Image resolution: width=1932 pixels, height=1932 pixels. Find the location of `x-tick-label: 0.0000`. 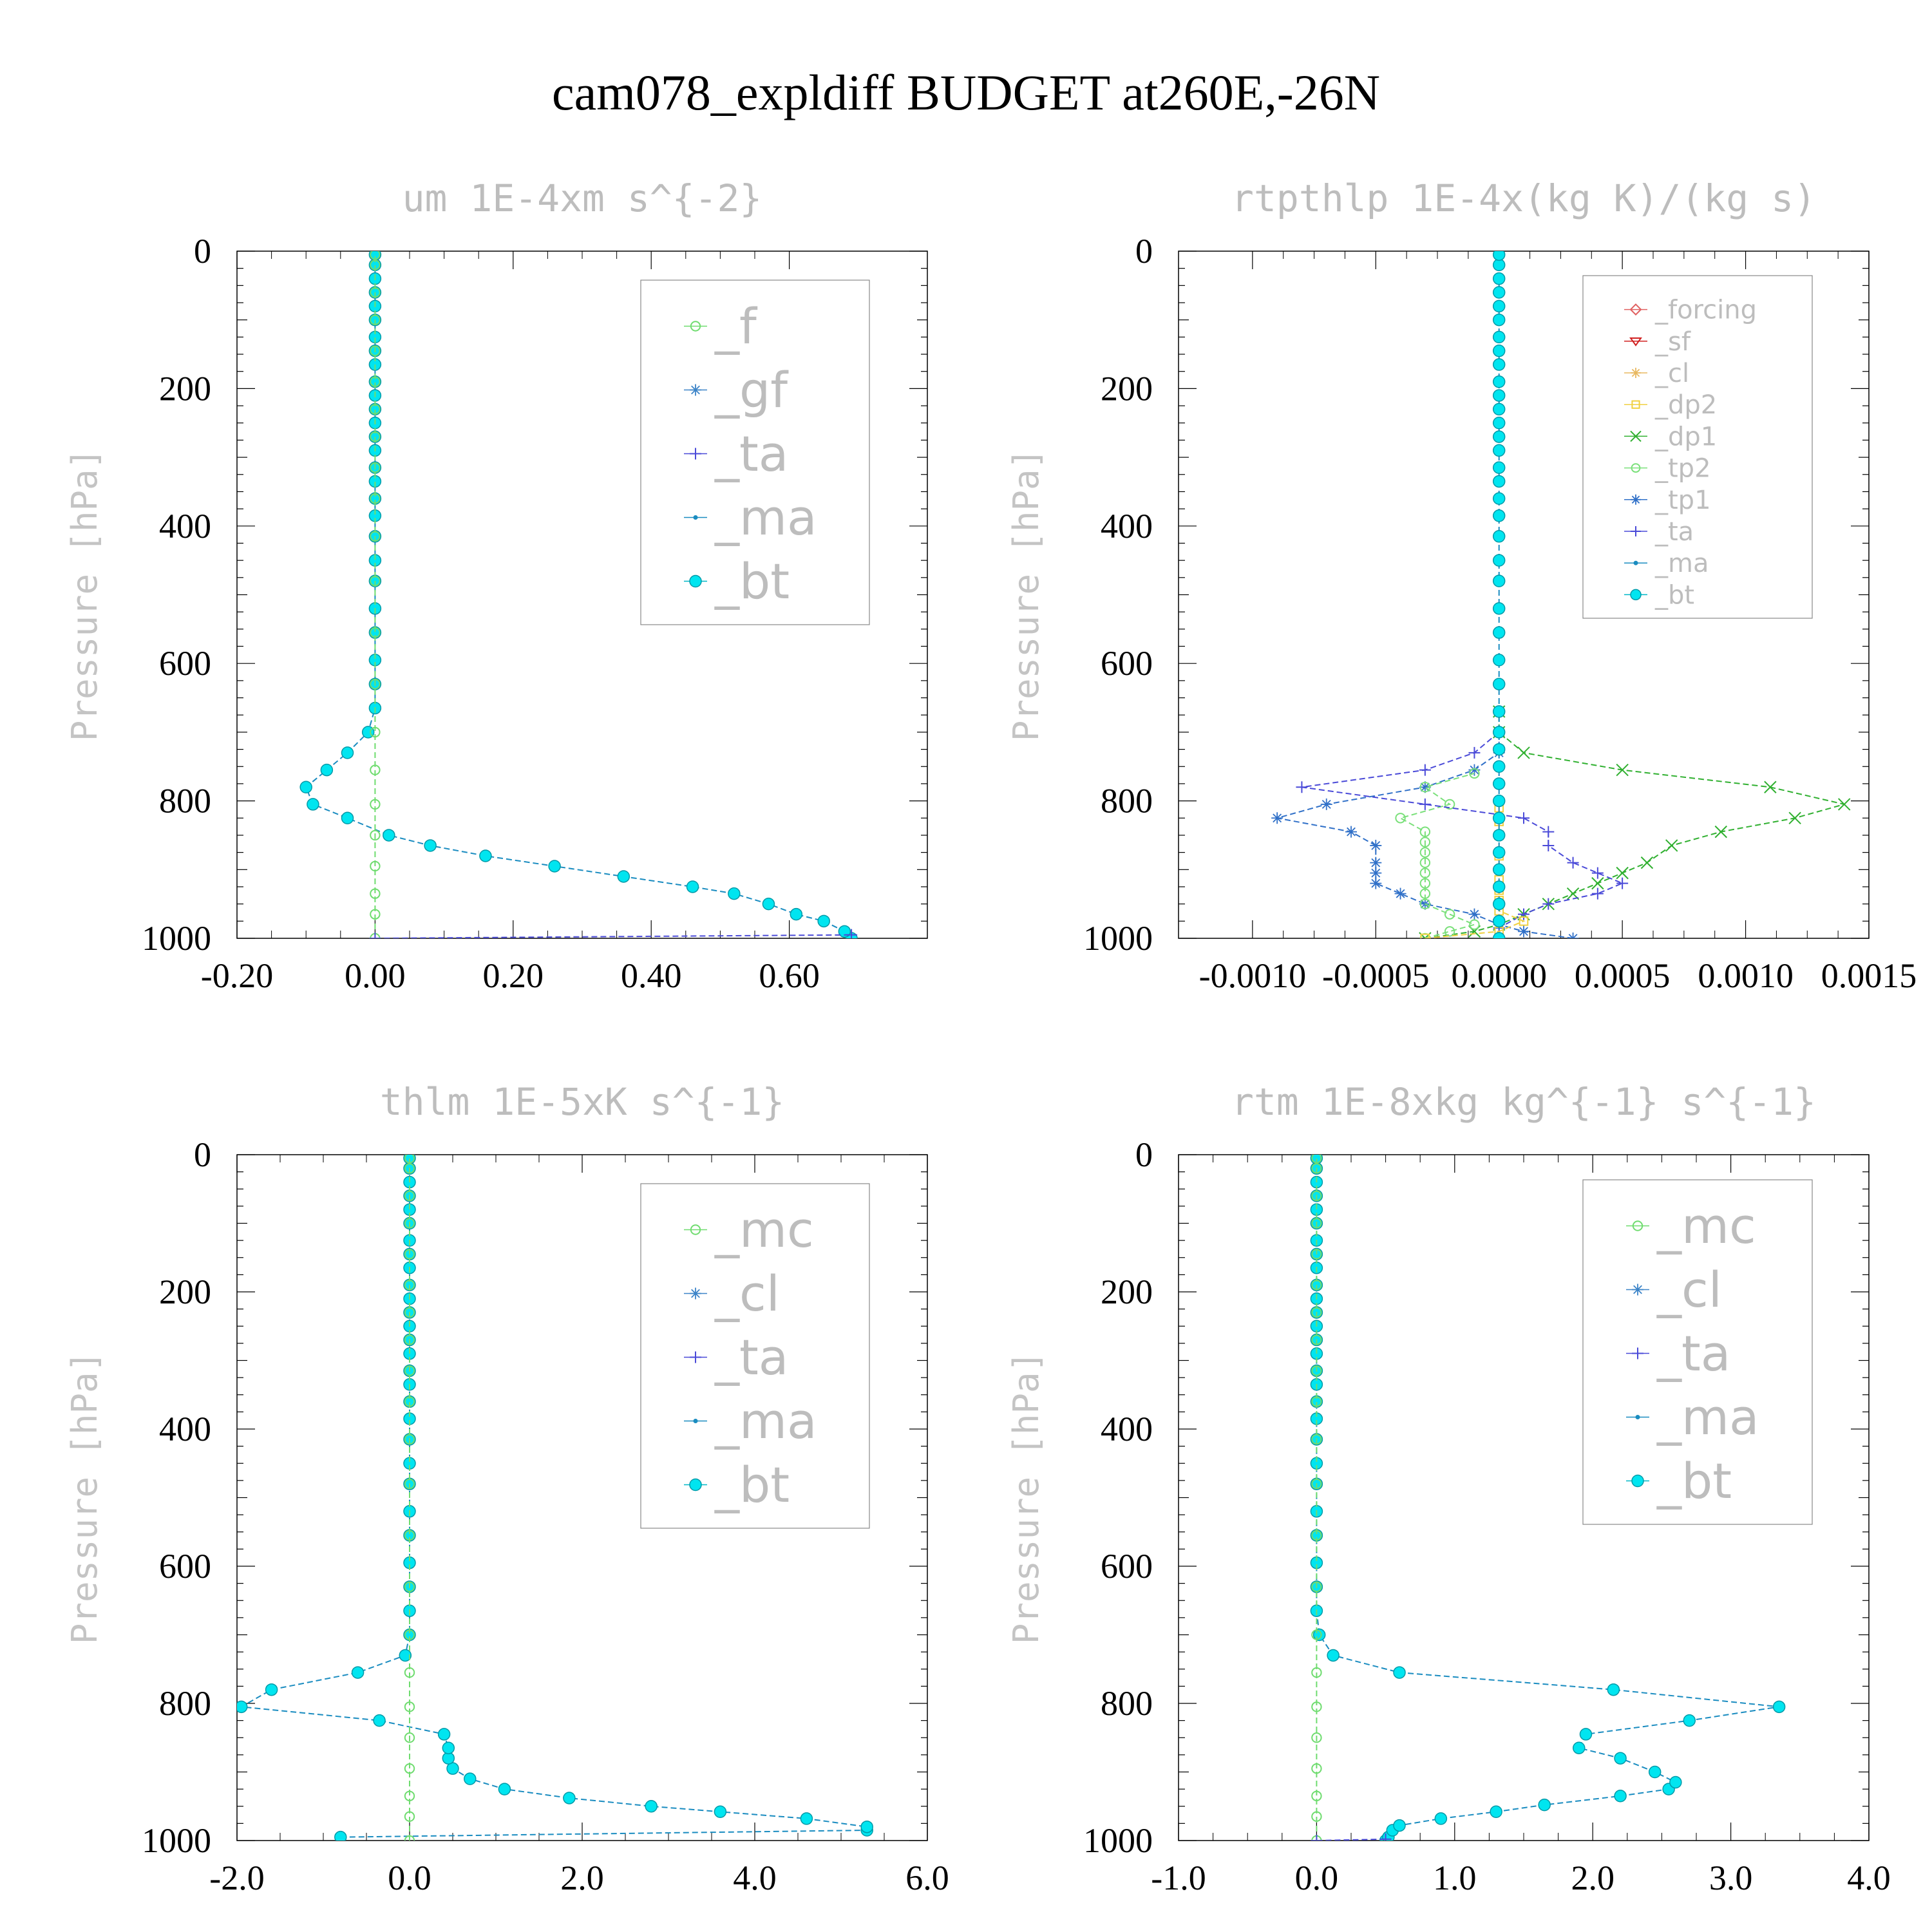

x-tick-label: 0.0000 is located at coordinates (1499, 975).